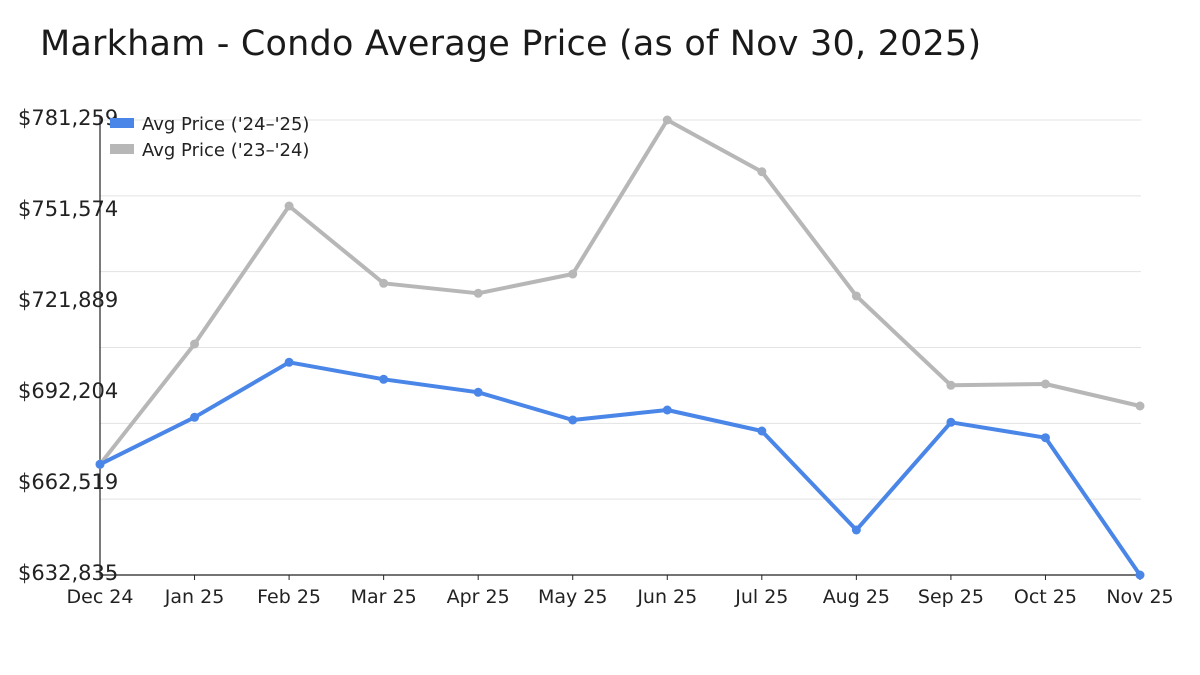 The width and height of the screenshot is (1200, 675). What do you see at coordinates (289, 597) in the screenshot?
I see `x-tick-label: Feb 25` at bounding box center [289, 597].